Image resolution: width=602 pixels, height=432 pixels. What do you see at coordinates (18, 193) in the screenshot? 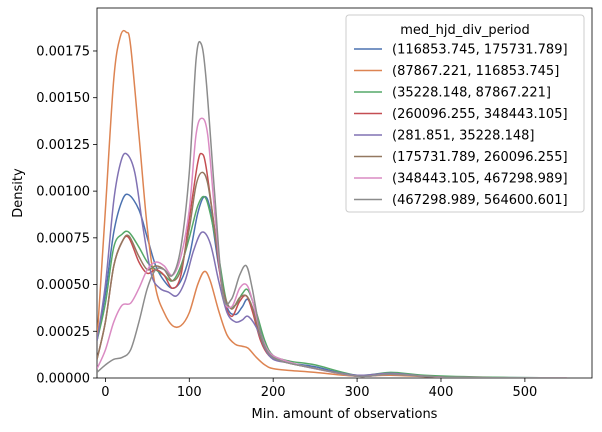
I see `y-axis-label: Density` at bounding box center [18, 193].